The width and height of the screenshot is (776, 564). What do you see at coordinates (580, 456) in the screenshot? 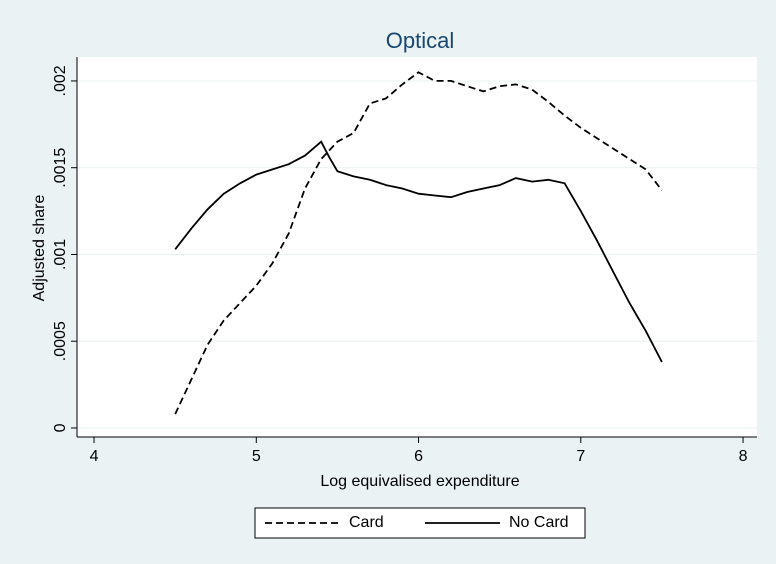
I see `x-tick-label: 7` at bounding box center [580, 456].